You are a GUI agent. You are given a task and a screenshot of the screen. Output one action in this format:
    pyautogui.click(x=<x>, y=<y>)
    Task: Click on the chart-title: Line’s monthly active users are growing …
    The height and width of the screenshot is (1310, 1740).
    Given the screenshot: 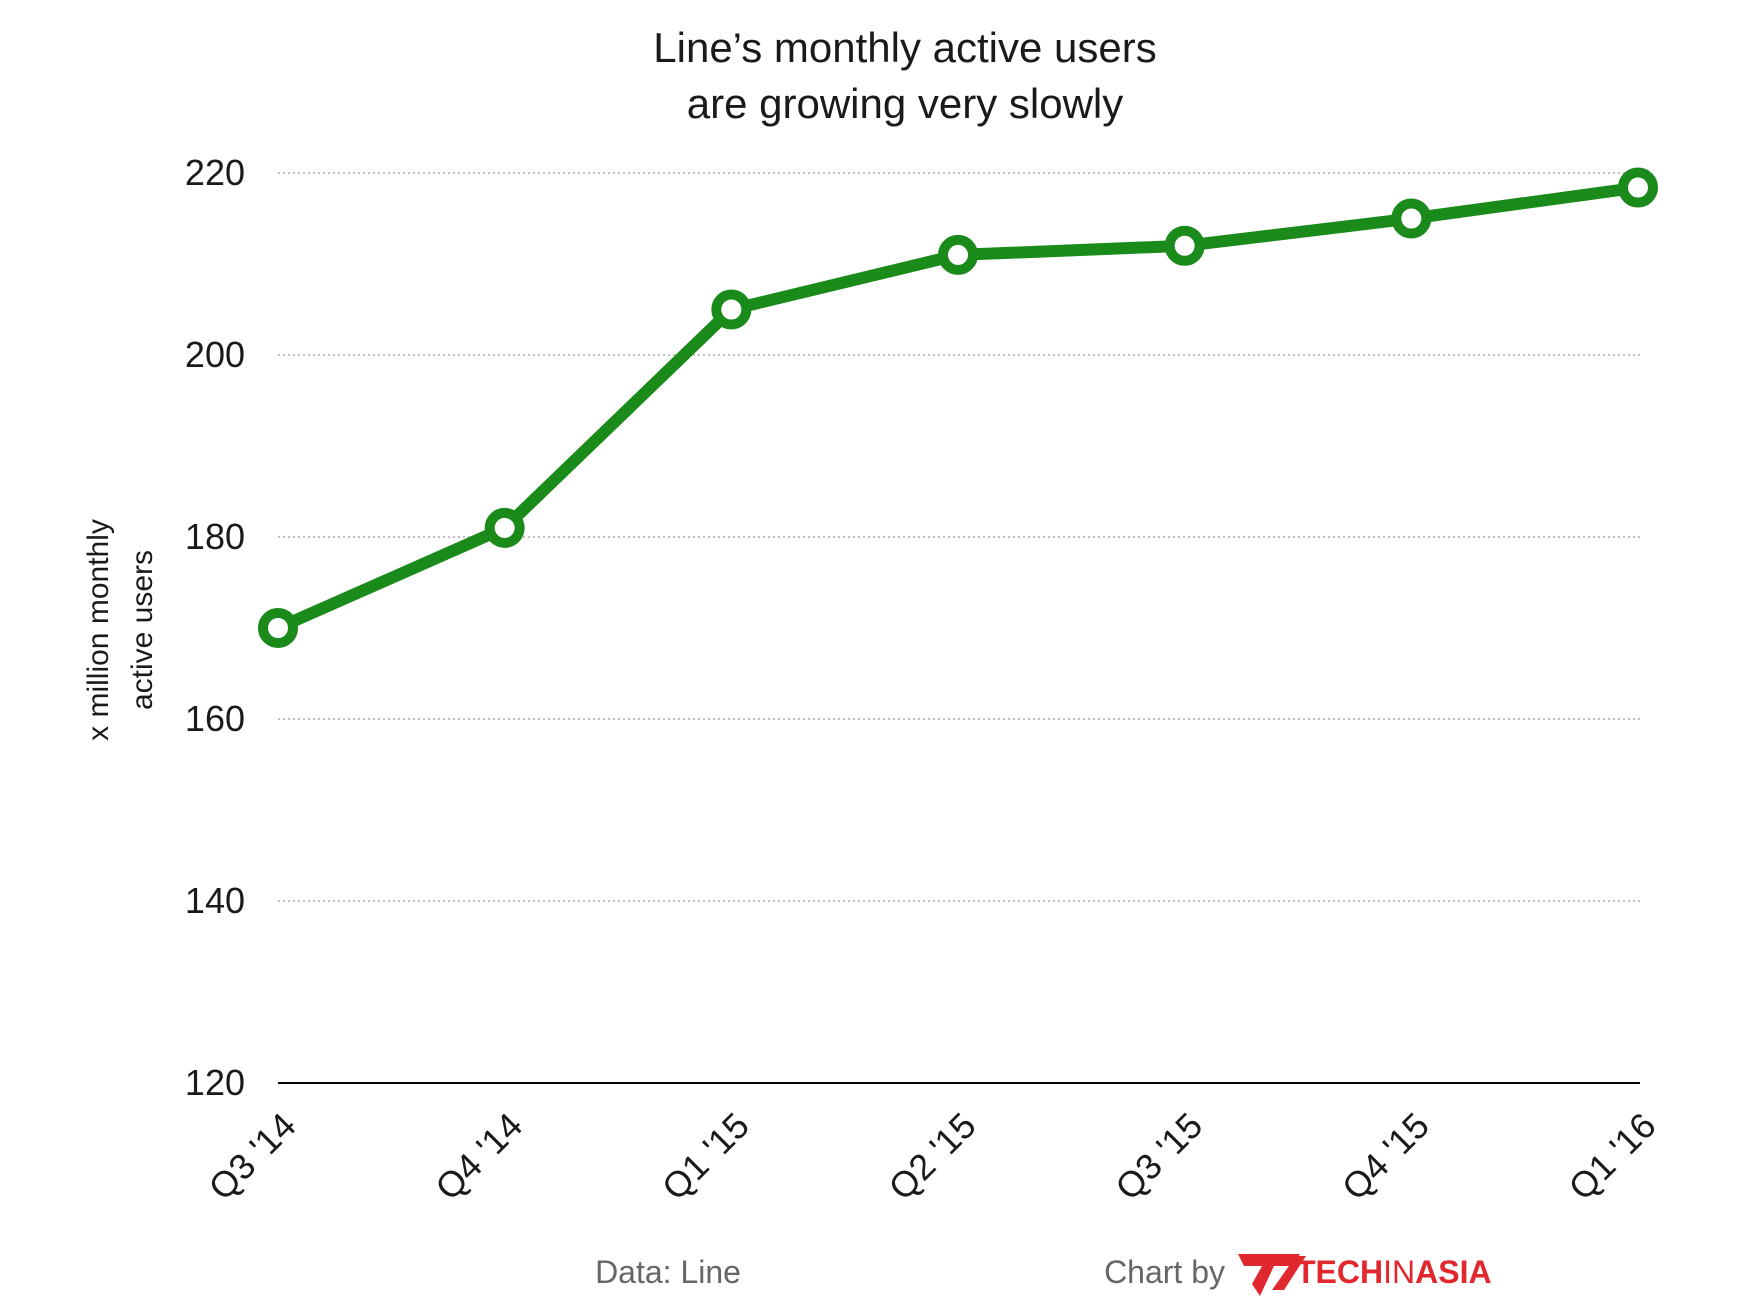 What is the action you would take?
    pyautogui.click(x=904, y=75)
    